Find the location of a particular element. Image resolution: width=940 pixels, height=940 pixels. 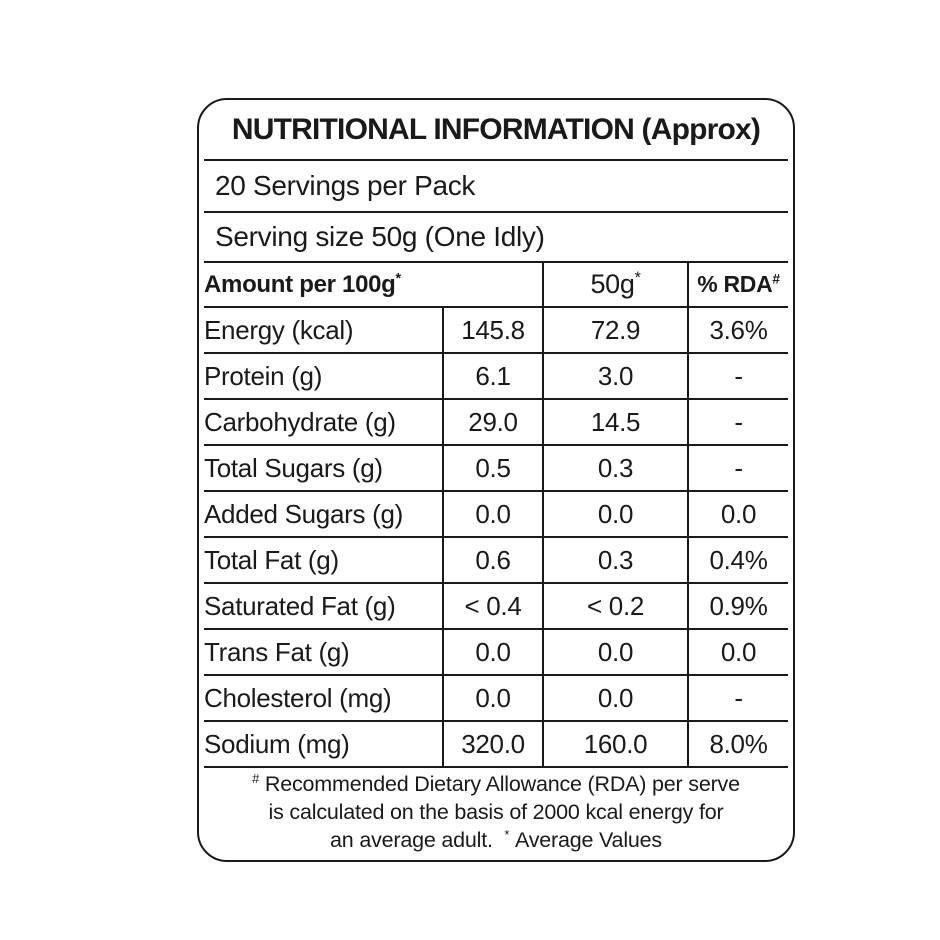

table-row: Saturated Fat (g) < 0.4 < 0.2 0.9% is located at coordinates (496, 606).